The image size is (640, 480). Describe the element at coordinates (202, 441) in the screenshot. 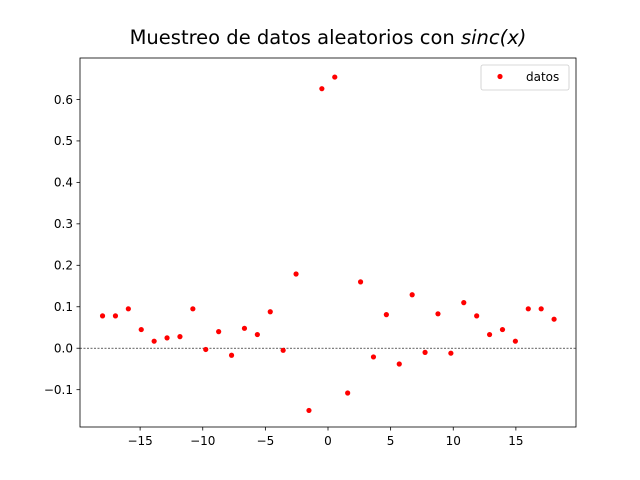

I see `x-tick-label: −10` at that location.